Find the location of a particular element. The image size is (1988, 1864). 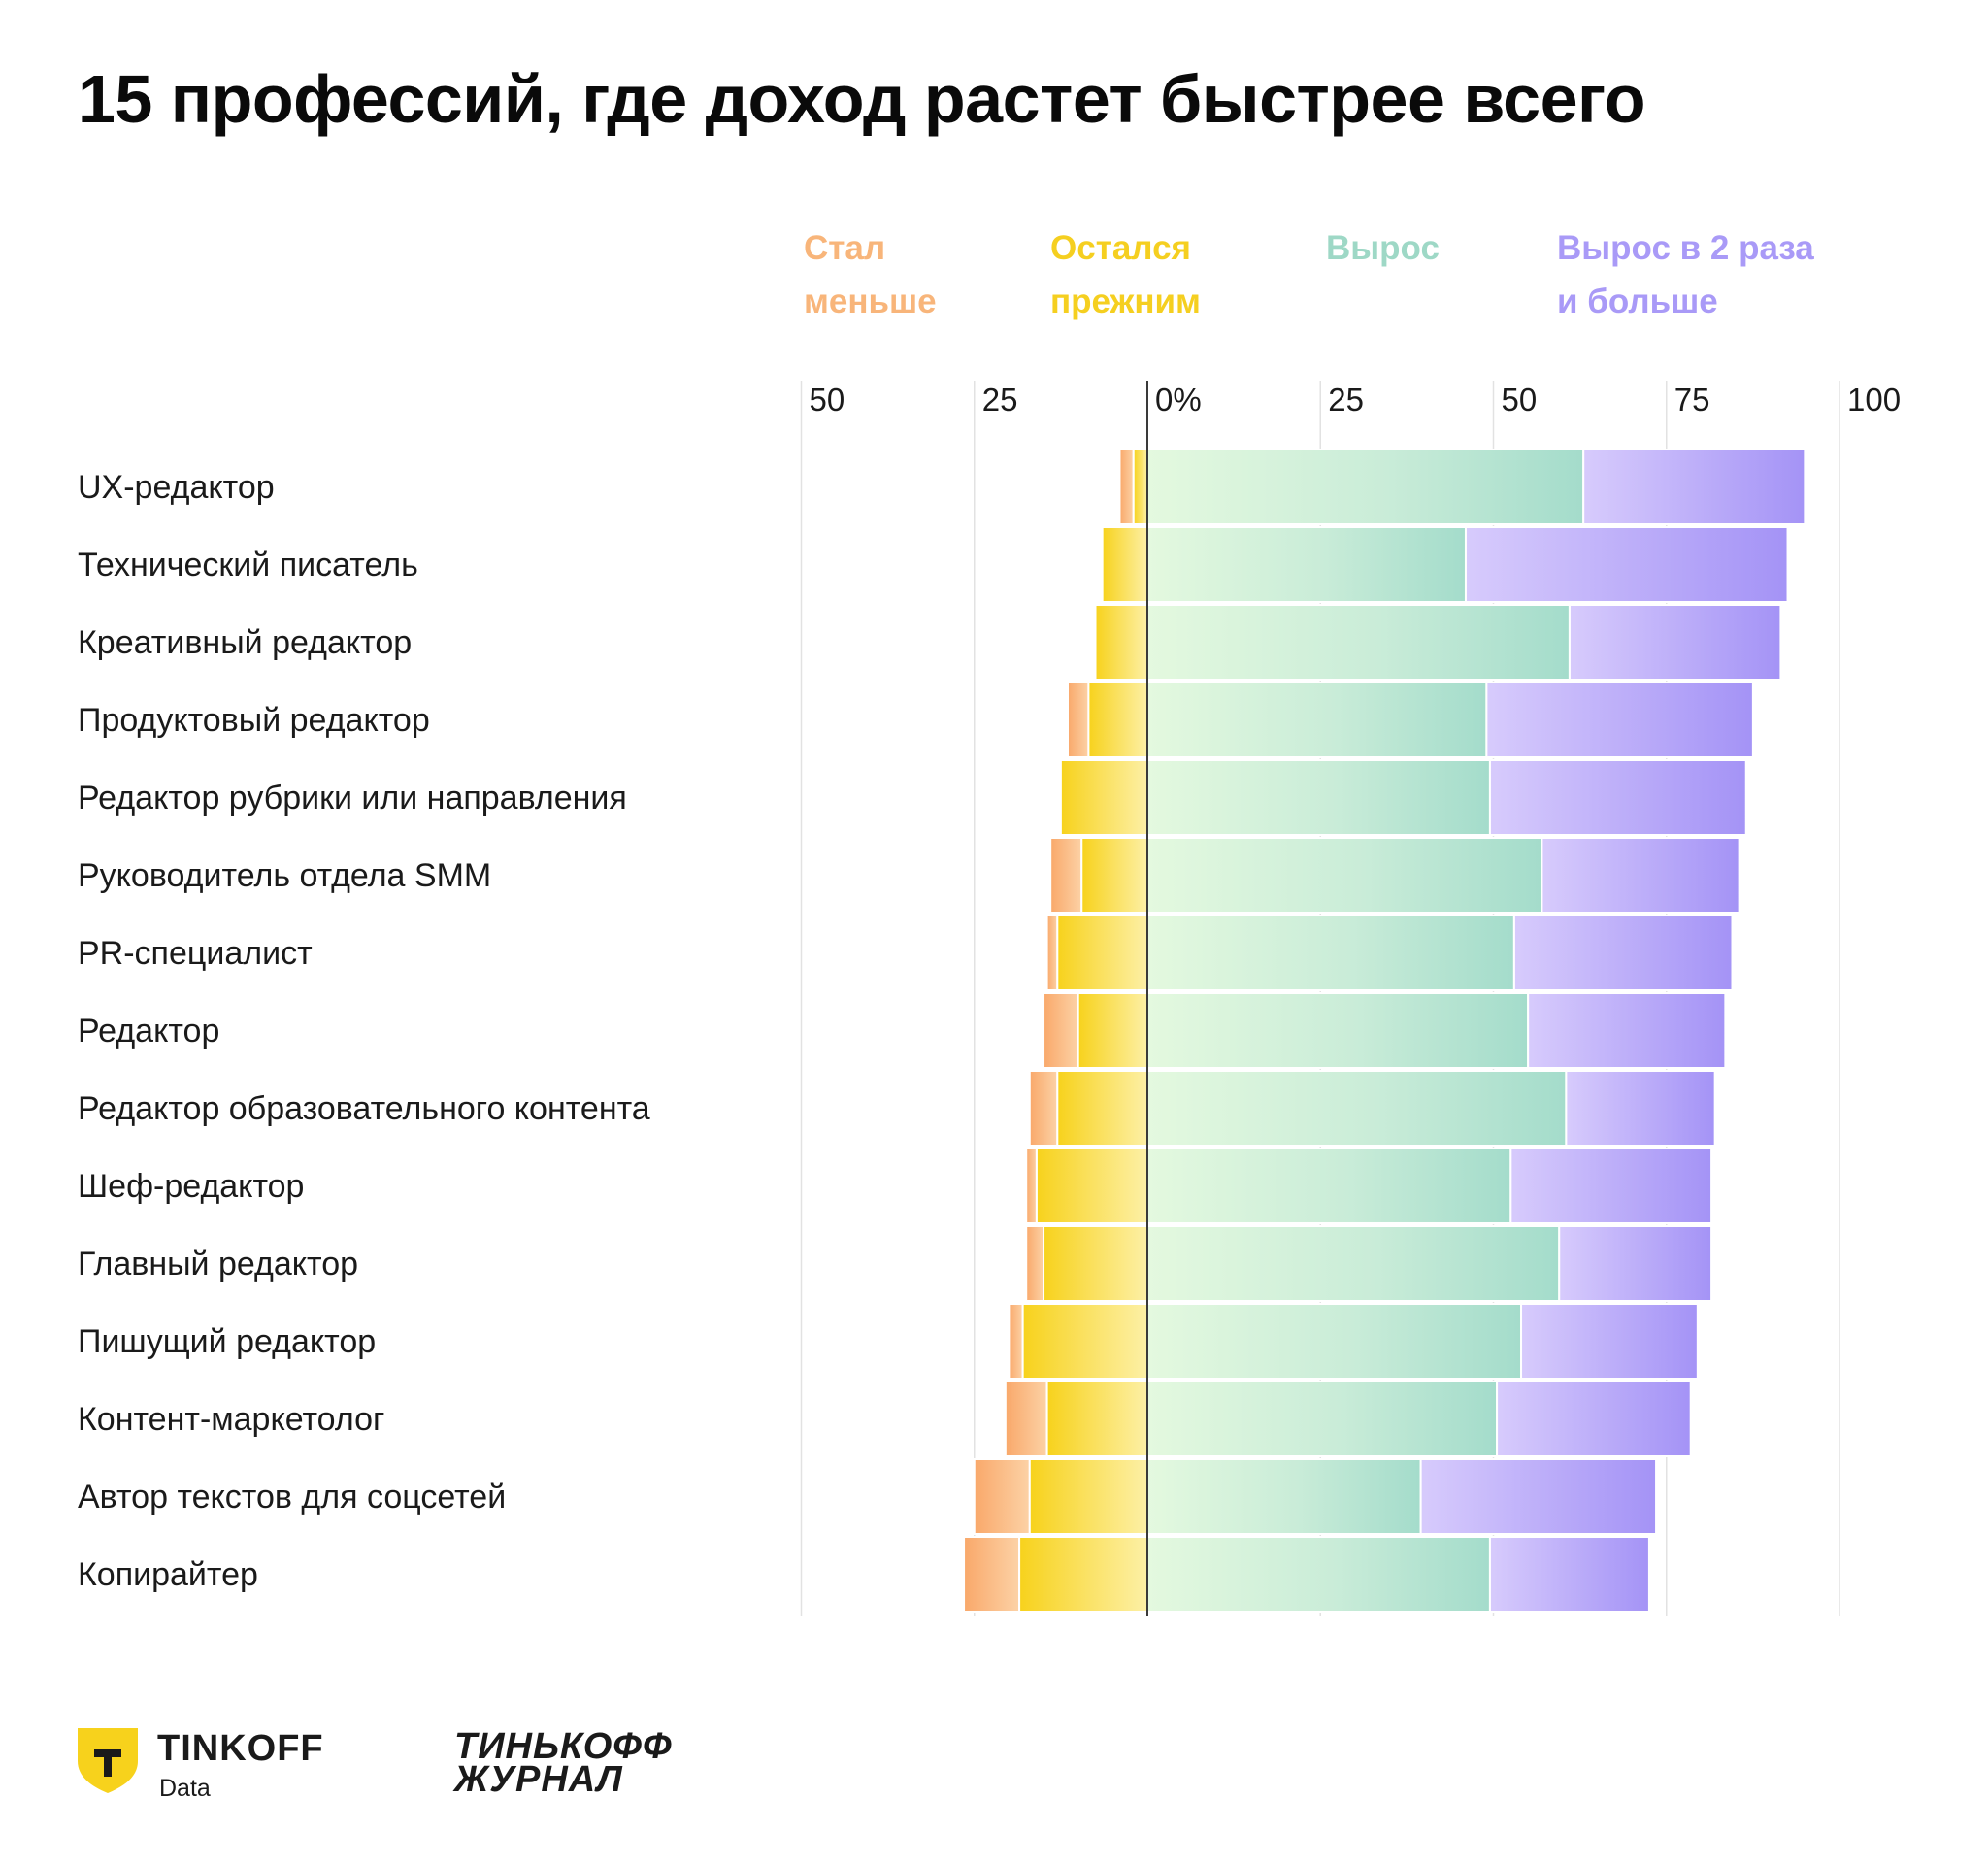

category-label: Главный редактор is located at coordinates (219, 1263).